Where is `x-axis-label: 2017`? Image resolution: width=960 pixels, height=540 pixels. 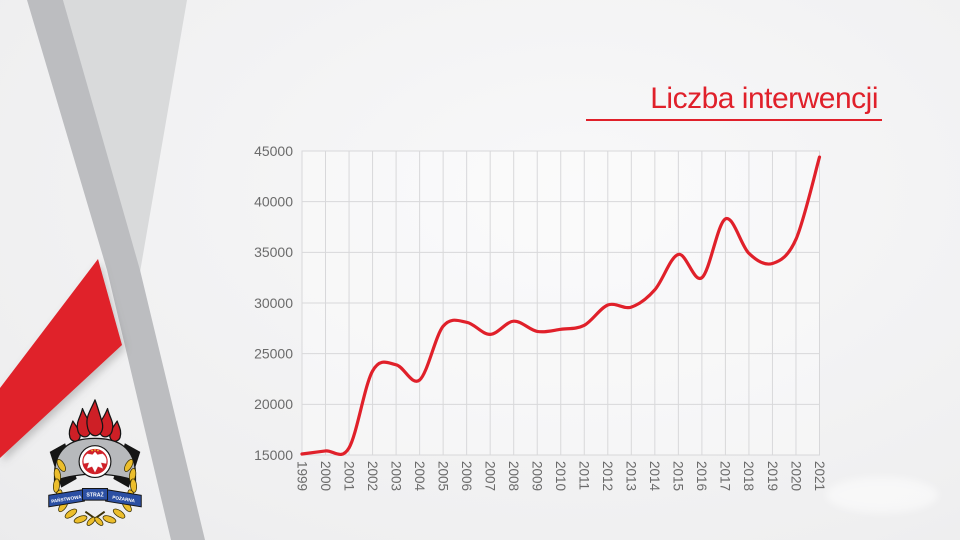
x-axis-label: 2017 is located at coordinates (725, 476).